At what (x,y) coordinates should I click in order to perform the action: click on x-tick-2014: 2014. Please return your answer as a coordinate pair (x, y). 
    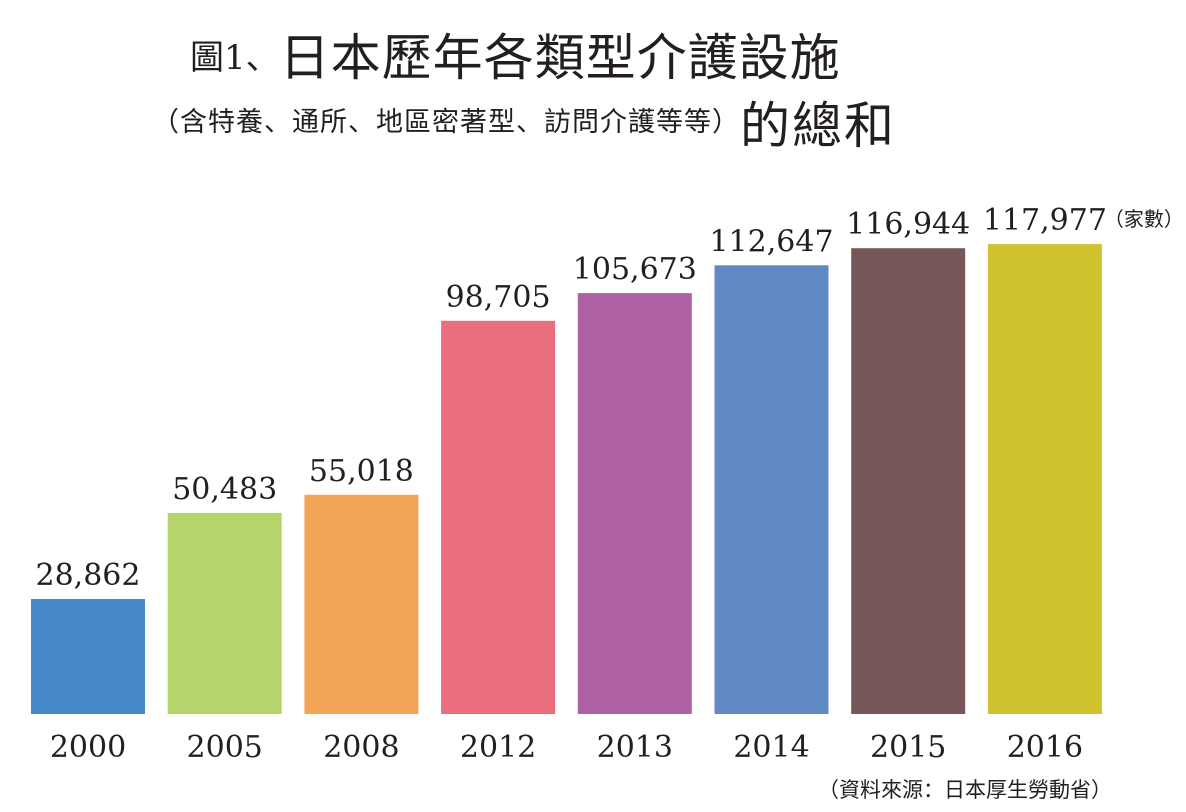
    Looking at the image, I should click on (771, 747).